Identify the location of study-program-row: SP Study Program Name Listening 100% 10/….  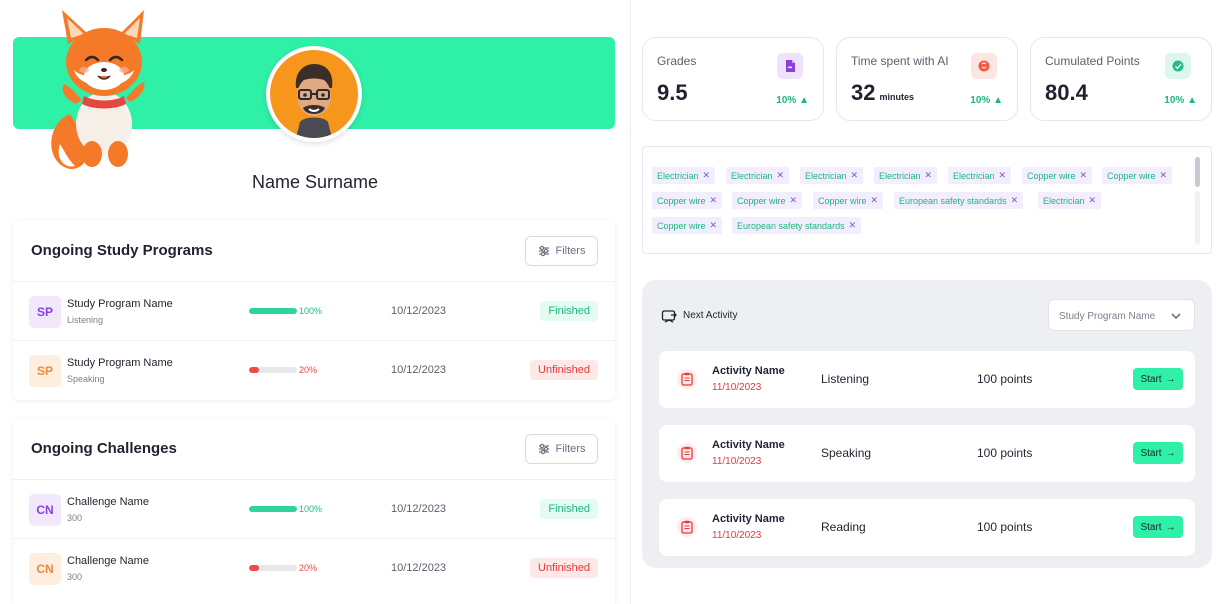
(314, 311).